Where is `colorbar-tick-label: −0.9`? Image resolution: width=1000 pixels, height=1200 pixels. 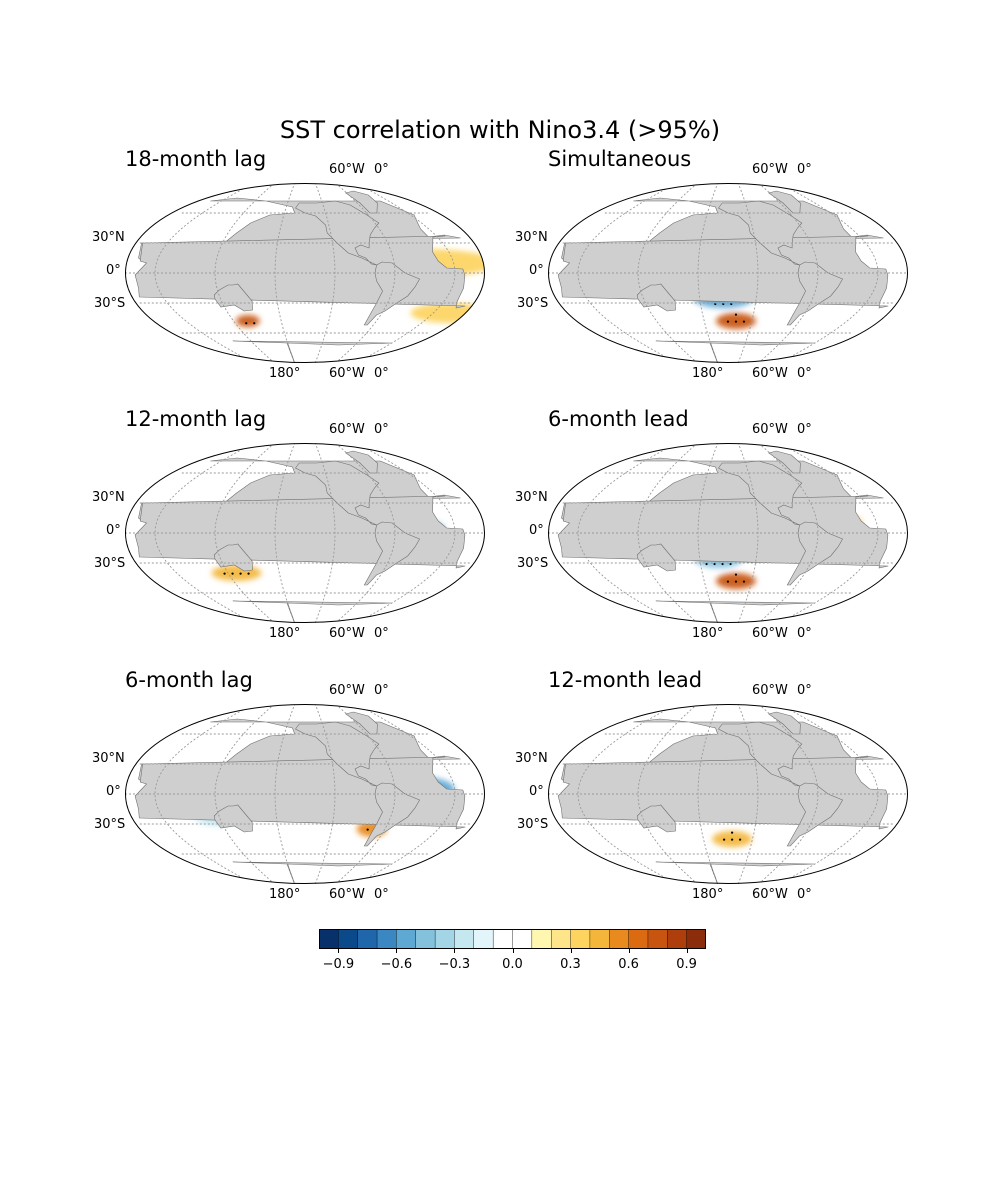
colorbar-tick-label: −0.9 is located at coordinates (338, 964).